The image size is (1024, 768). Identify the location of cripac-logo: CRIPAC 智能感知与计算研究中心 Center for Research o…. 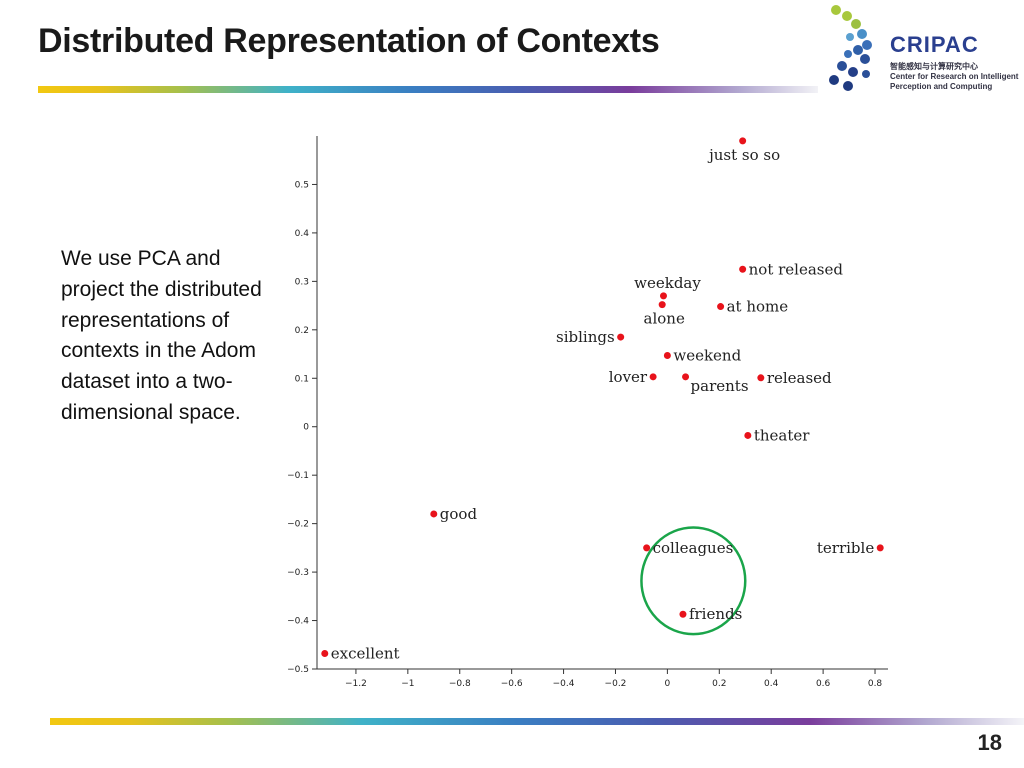
(920, 56).